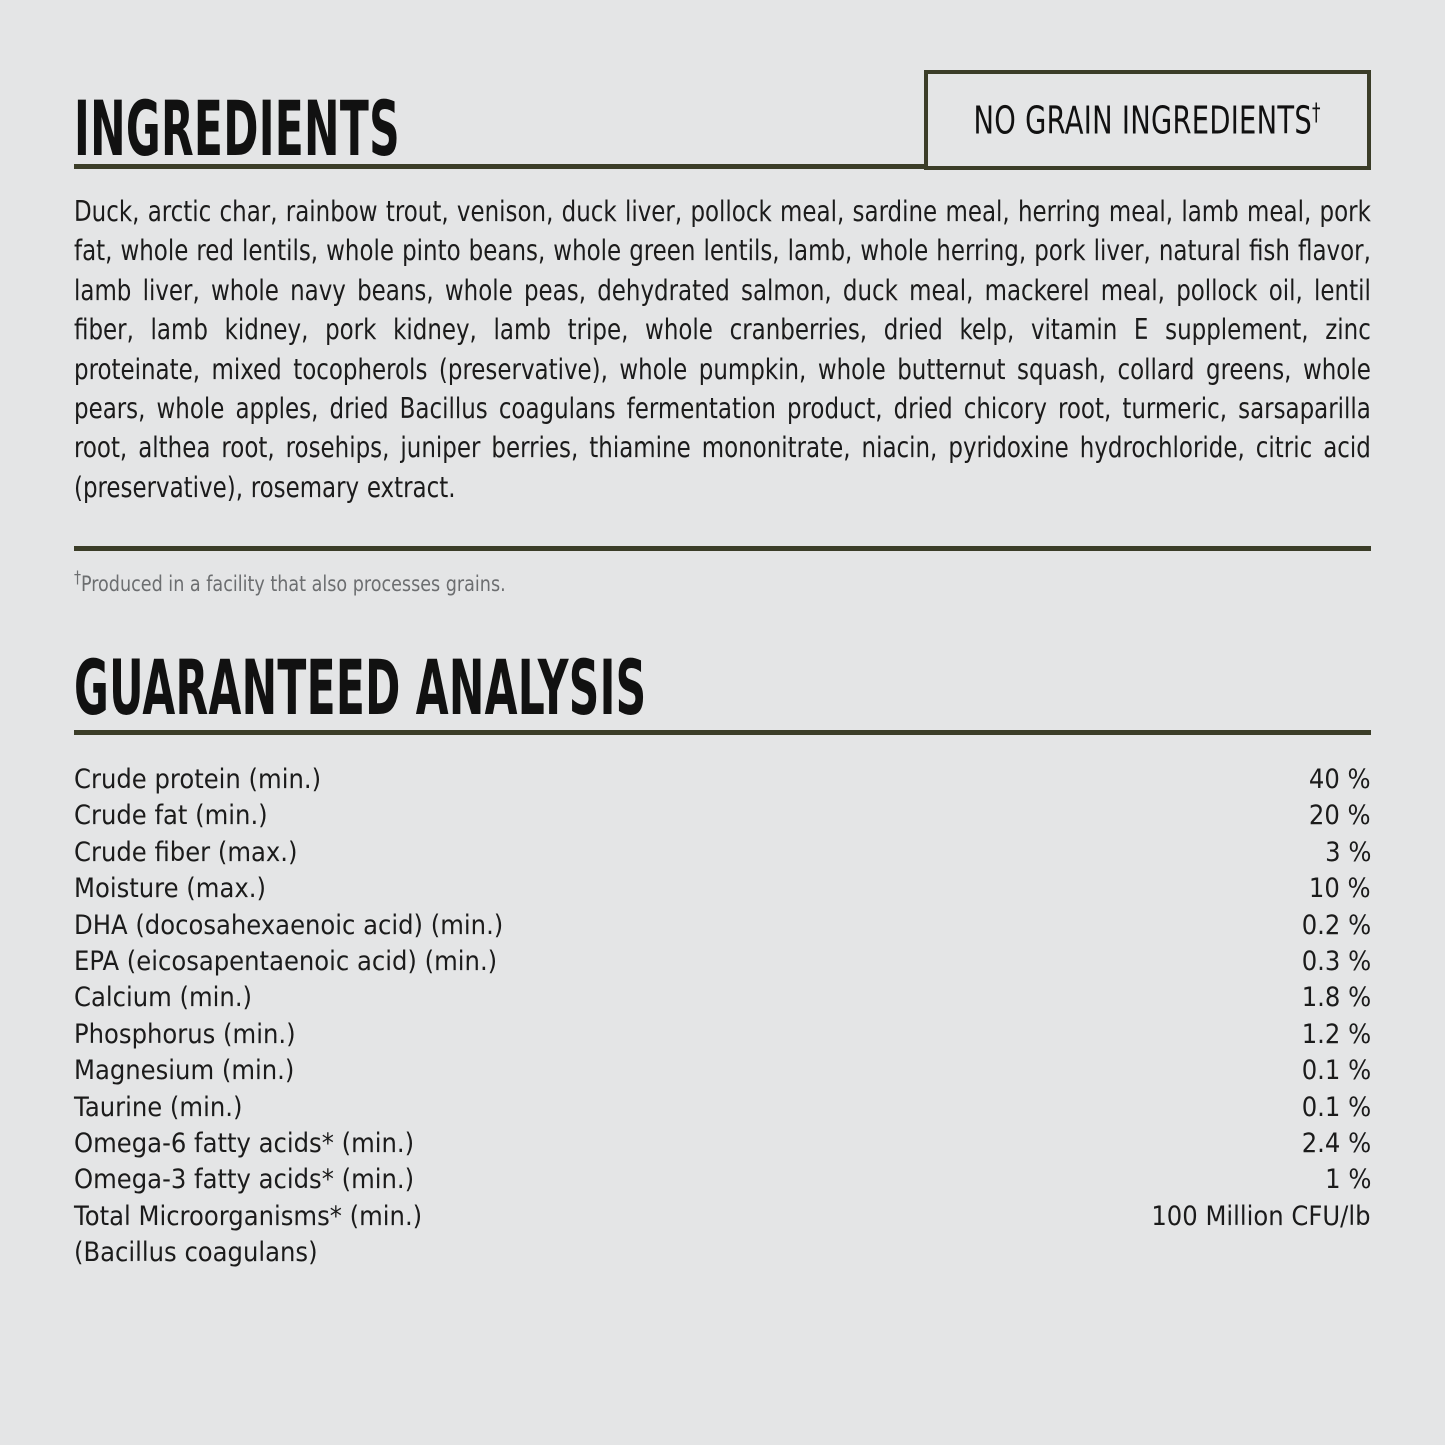  Describe the element at coordinates (248, 1216) in the screenshot. I see `analysis-row-label-text: Total Microorganisms* (min.)` at that location.